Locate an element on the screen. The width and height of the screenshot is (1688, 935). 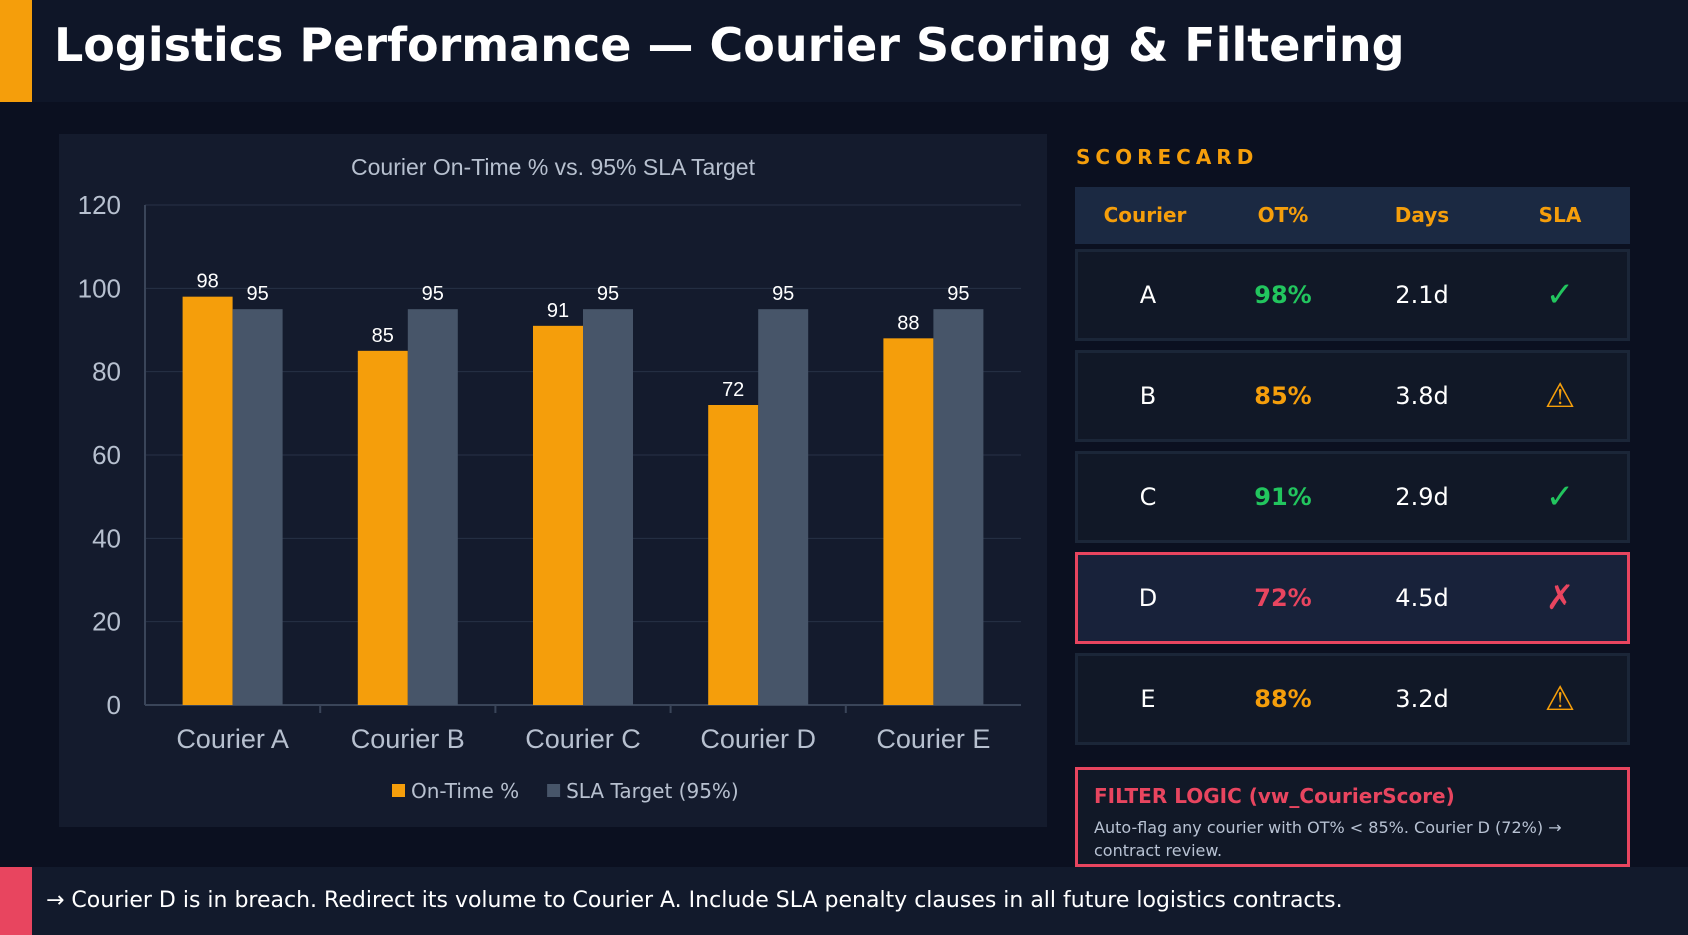
x-tick-label: Courier E is located at coordinates (933, 739).